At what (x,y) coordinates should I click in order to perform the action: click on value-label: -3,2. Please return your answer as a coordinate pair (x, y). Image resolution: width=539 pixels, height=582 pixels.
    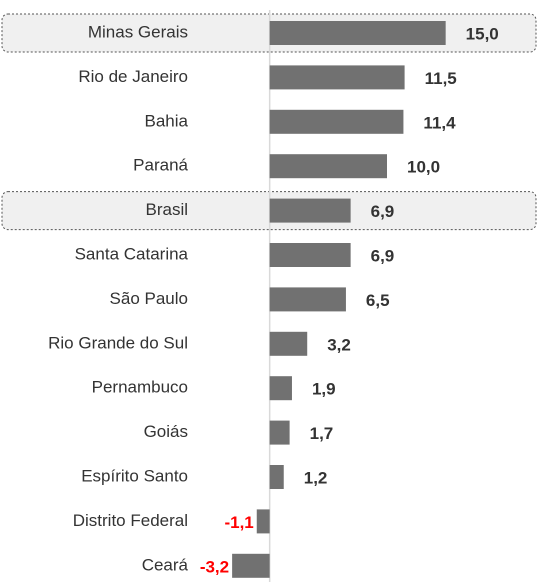
    Looking at the image, I should click on (214, 566).